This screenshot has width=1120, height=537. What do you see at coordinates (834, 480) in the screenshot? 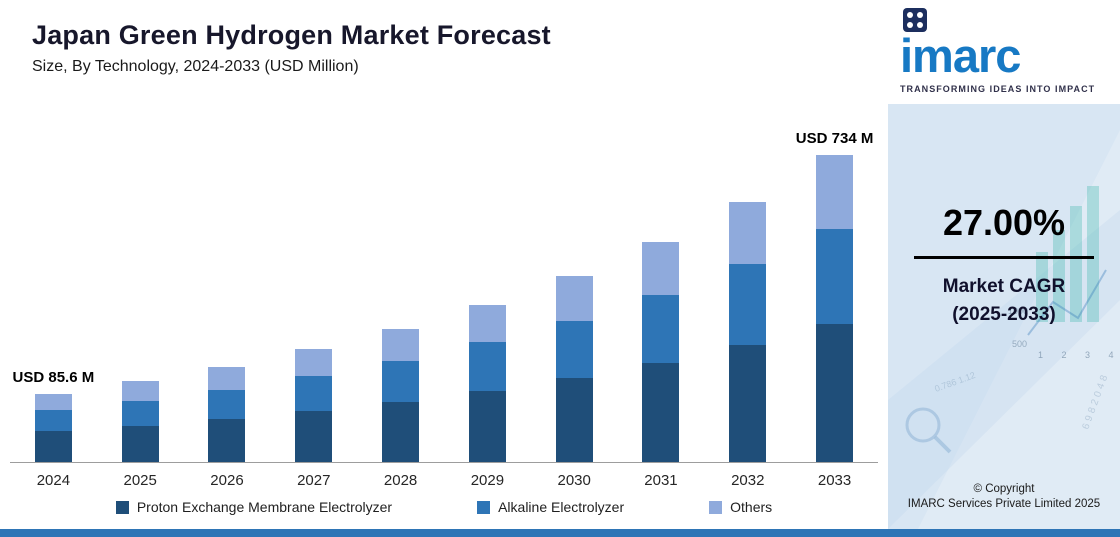
I see `x-axis-label: 2033` at bounding box center [834, 480].